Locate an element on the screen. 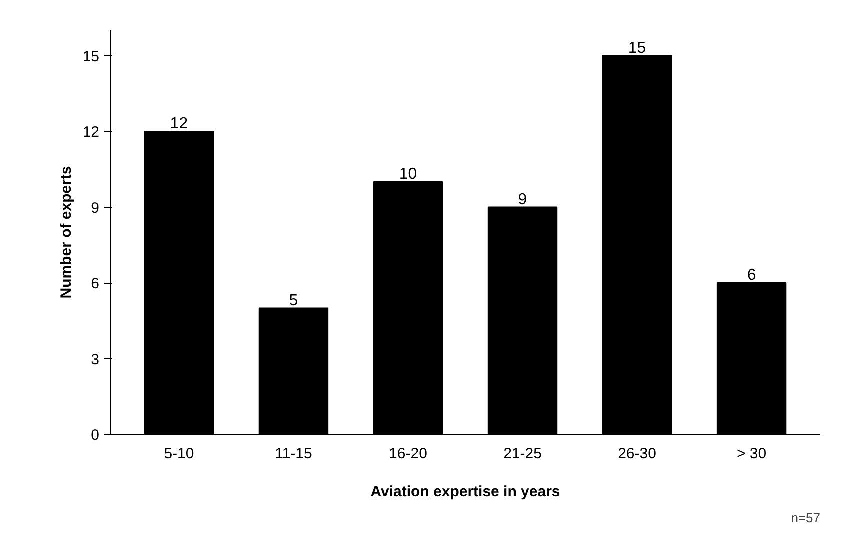 Image resolution: width=862 pixels, height=533 pixels. x-tick-label: 11-15 is located at coordinates (293, 454).